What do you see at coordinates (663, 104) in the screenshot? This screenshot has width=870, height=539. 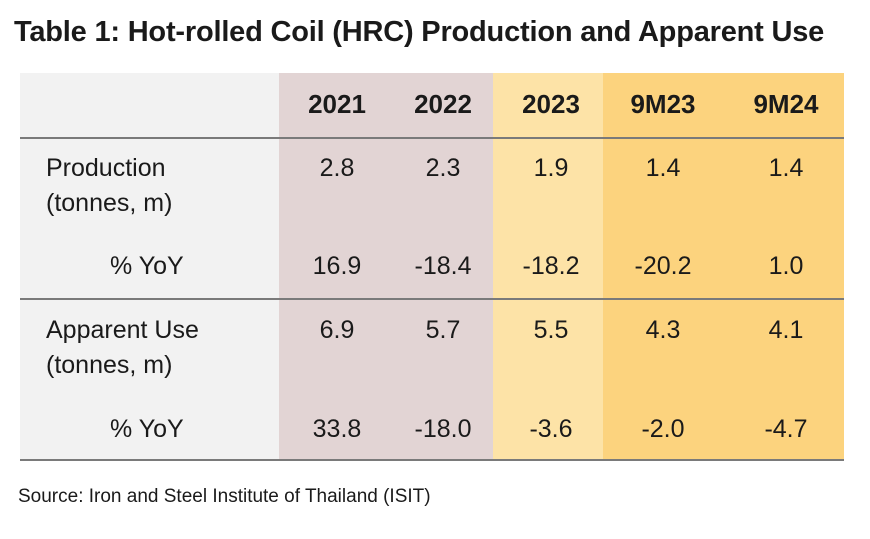 I see `col-header-9m23: 9M23` at bounding box center [663, 104].